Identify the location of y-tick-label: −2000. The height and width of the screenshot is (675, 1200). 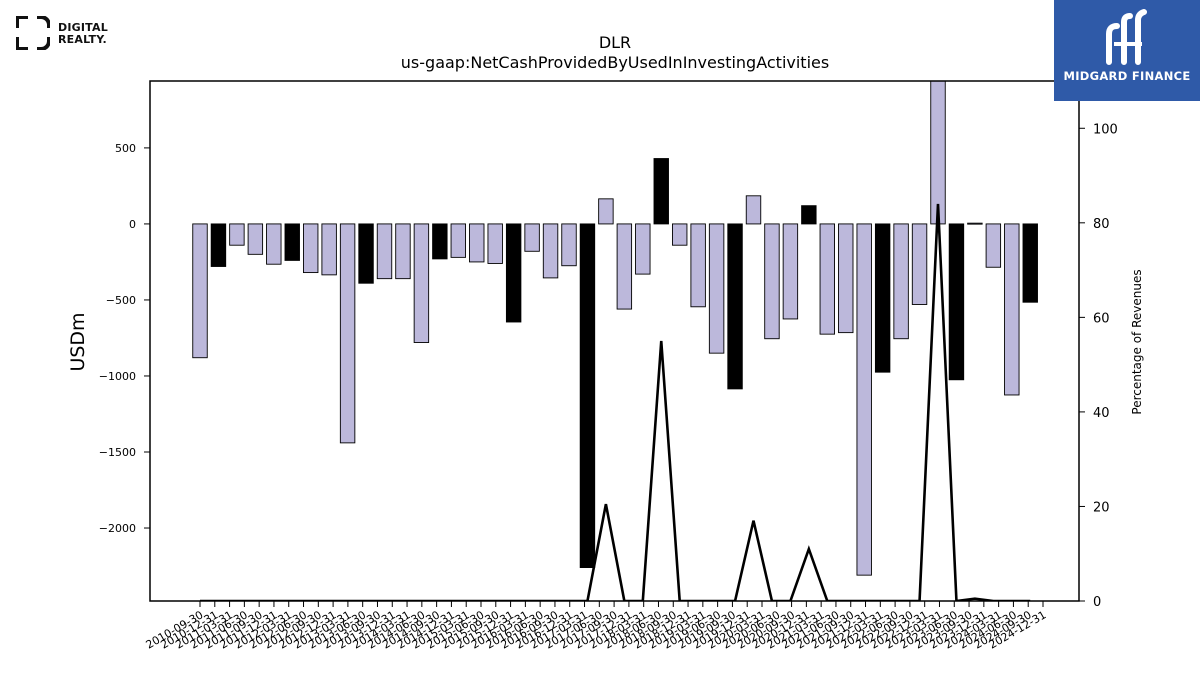
(117, 528).